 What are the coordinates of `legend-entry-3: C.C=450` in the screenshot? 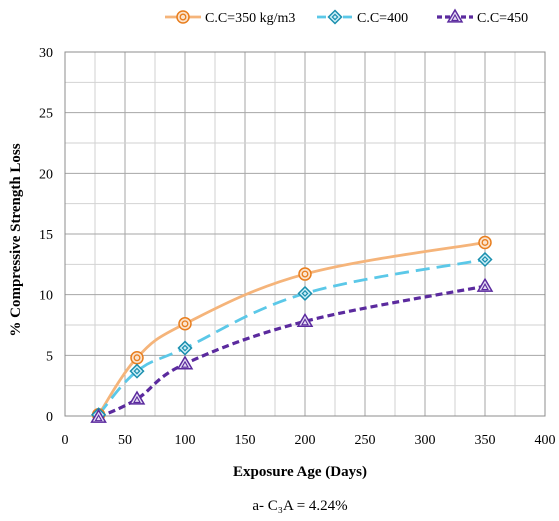 It's located at (482, 17).